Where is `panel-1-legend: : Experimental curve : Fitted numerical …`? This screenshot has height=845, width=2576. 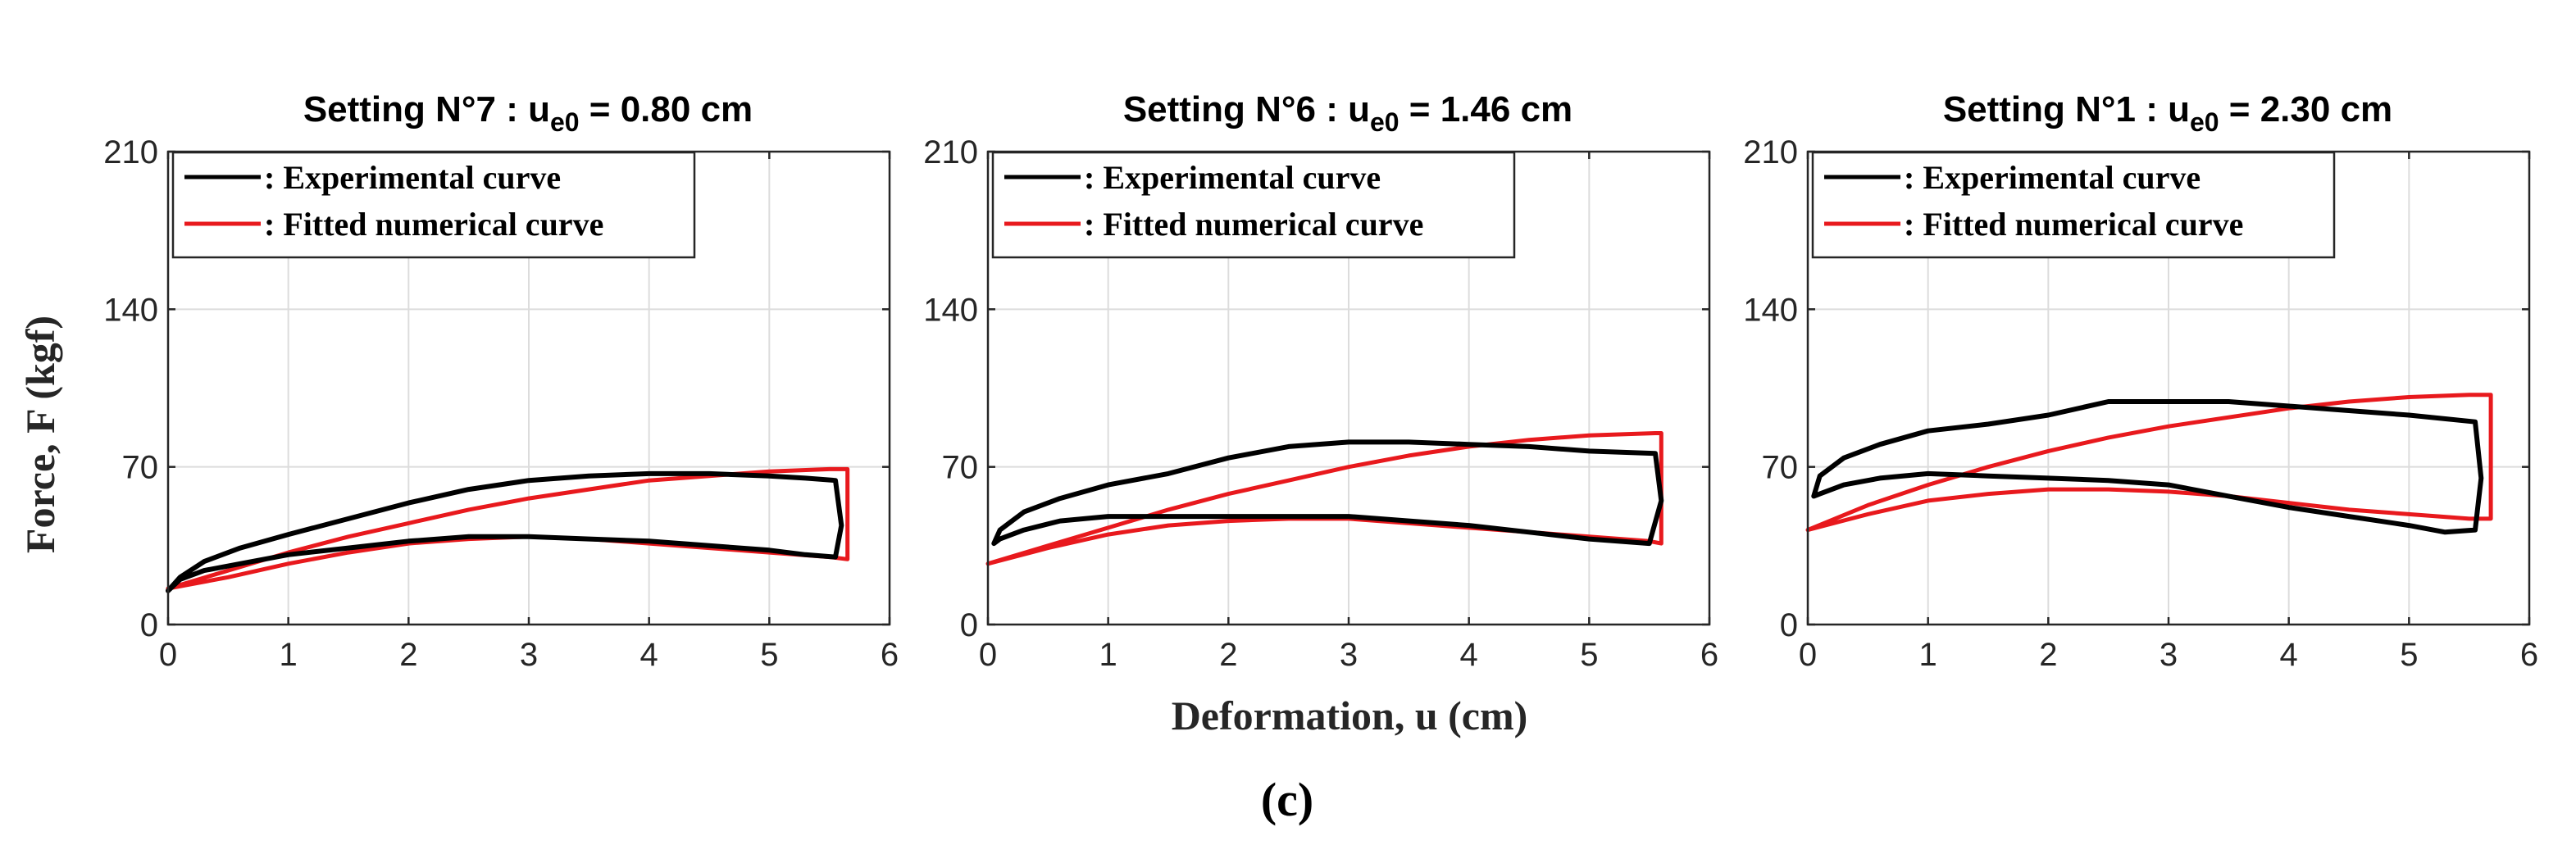
panel-1-legend: : Experimental curve : Fitted numerical … is located at coordinates (433, 205).